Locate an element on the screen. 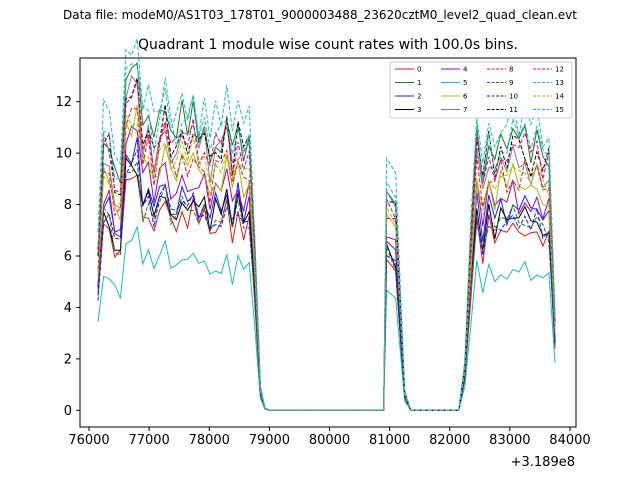 The image size is (640, 480). y-tick-label: 4 is located at coordinates (68, 308).